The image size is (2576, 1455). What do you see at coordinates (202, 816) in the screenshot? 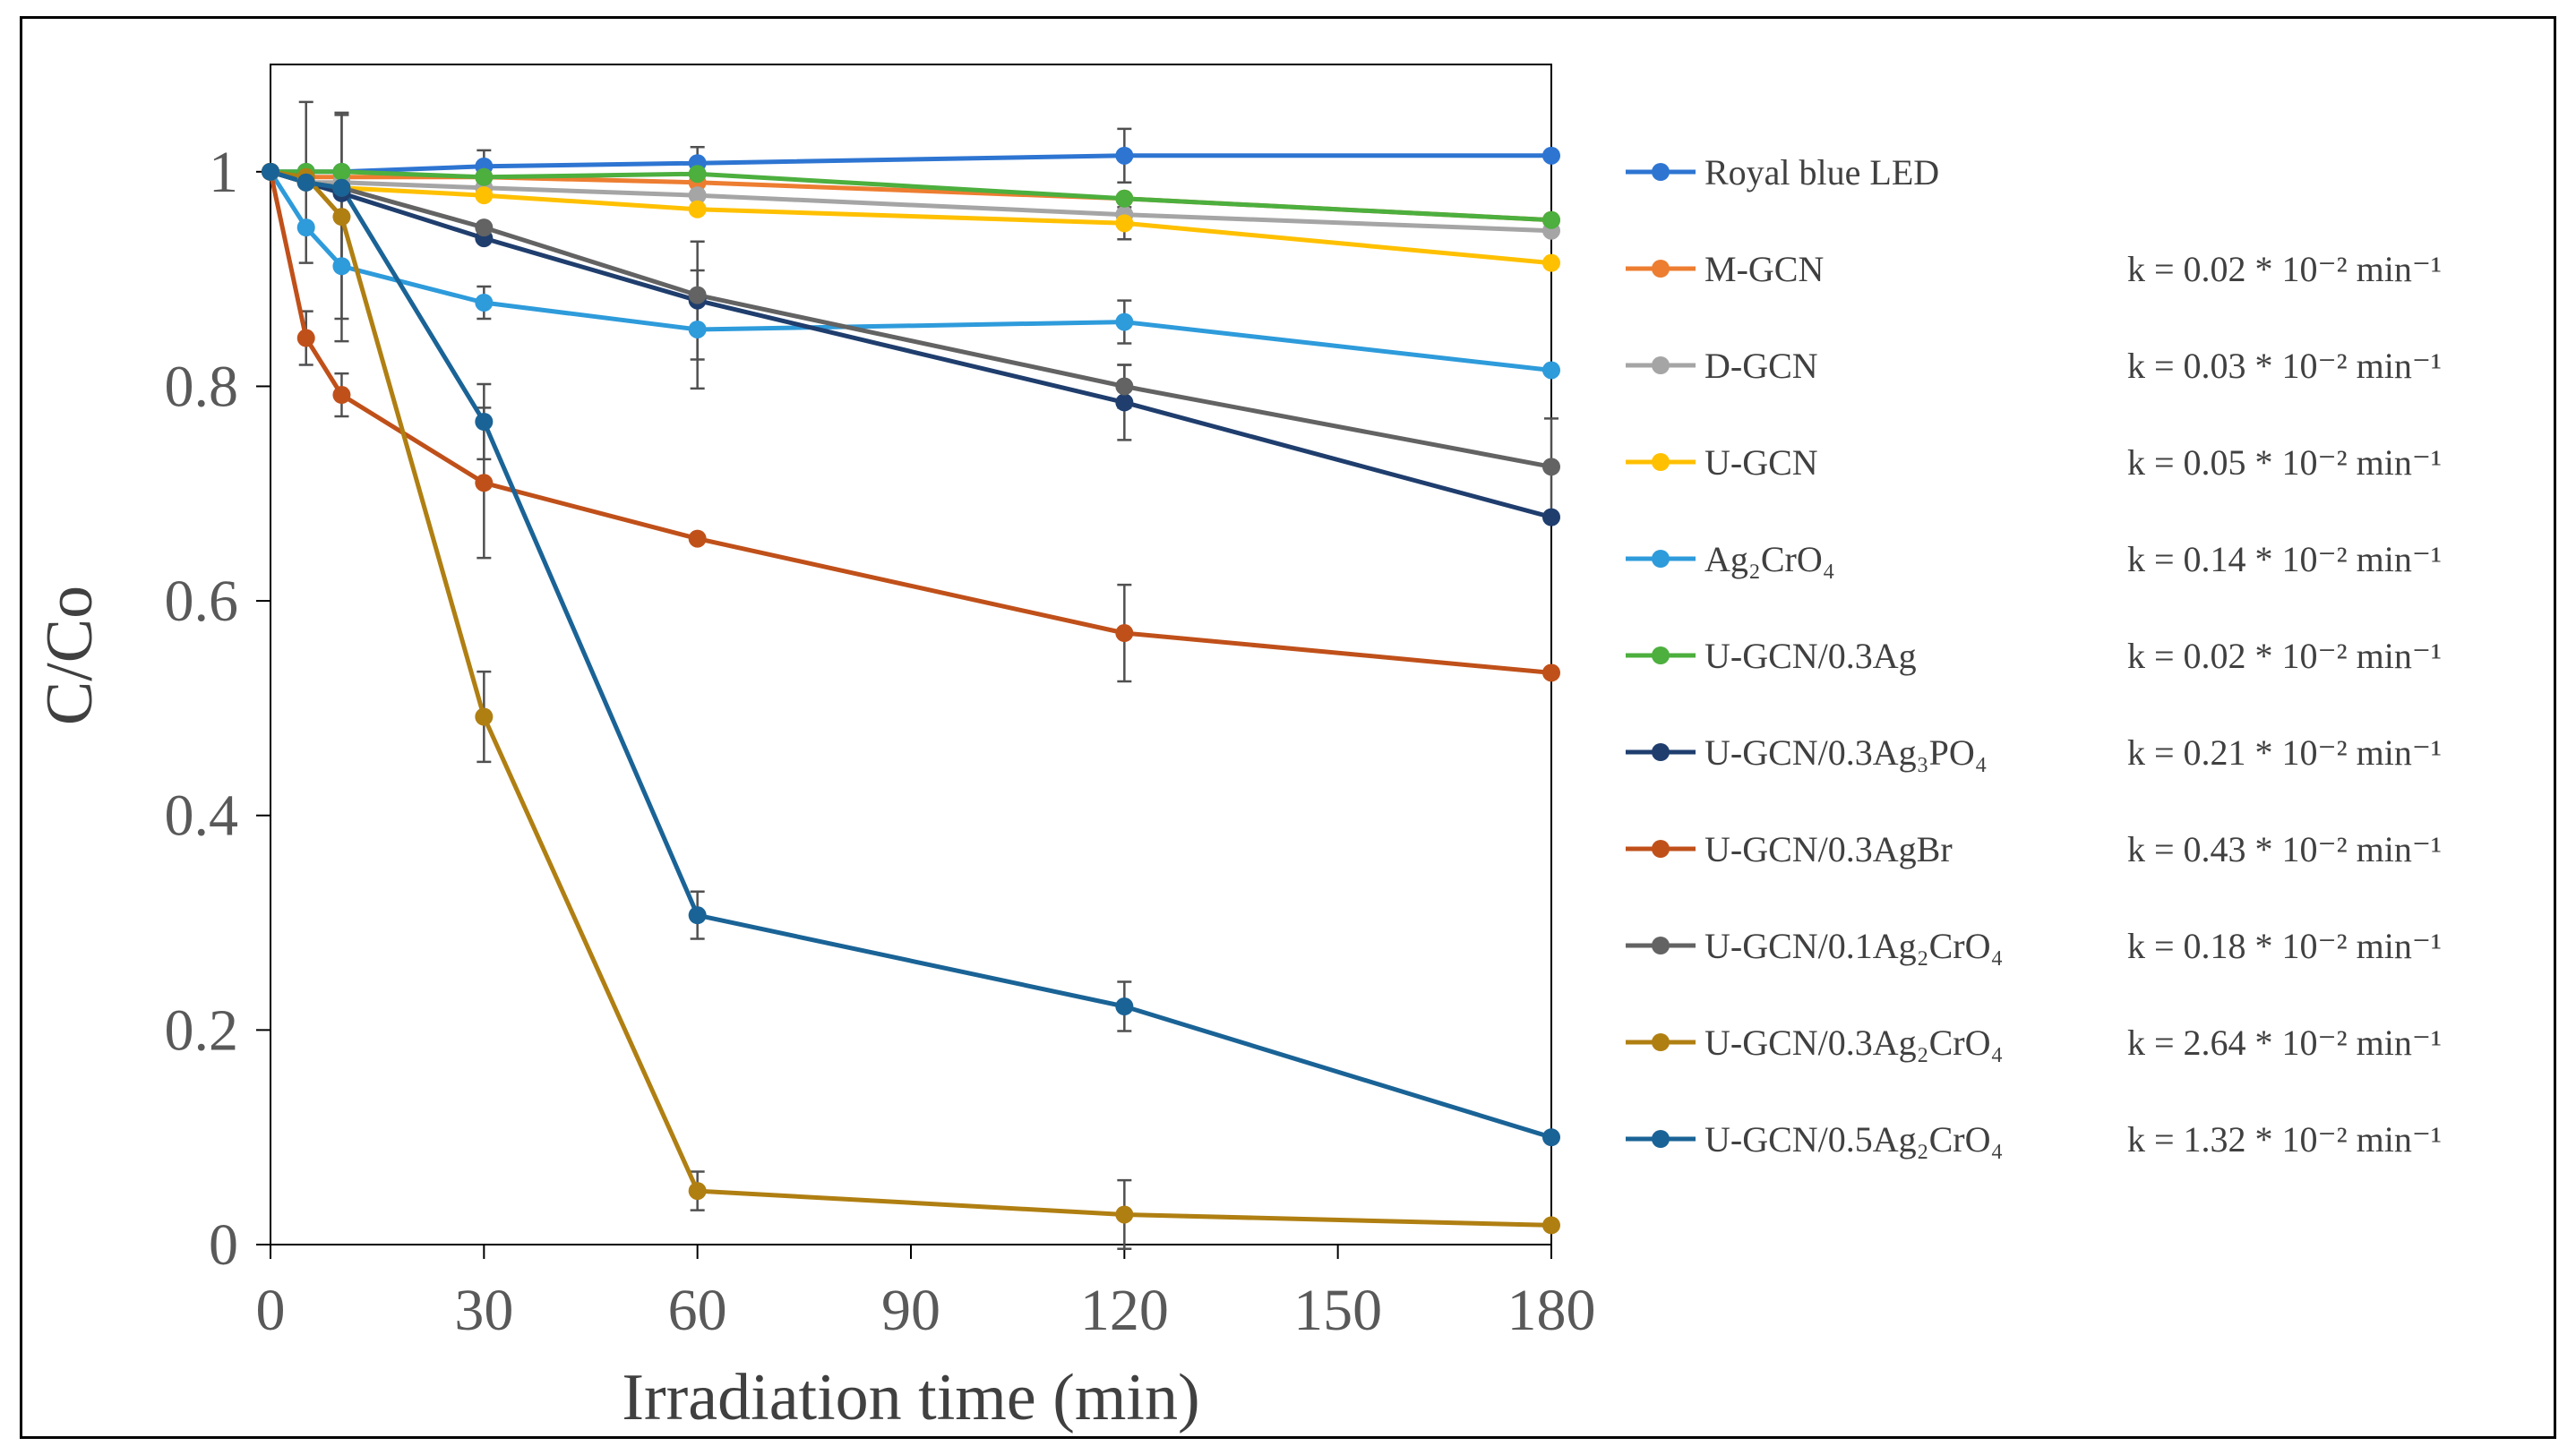
I see `y-tick-label: 0.4` at bounding box center [202, 816].